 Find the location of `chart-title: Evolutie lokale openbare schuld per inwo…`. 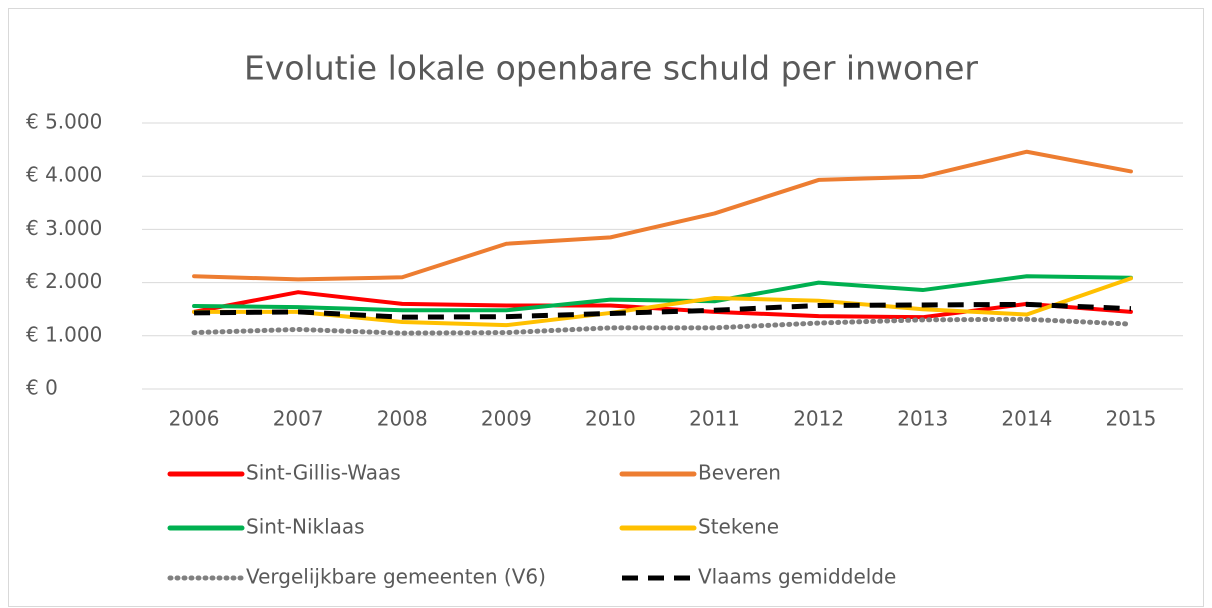

chart-title: Evolutie lokale openbare schuld per inwo… is located at coordinates (611, 68).